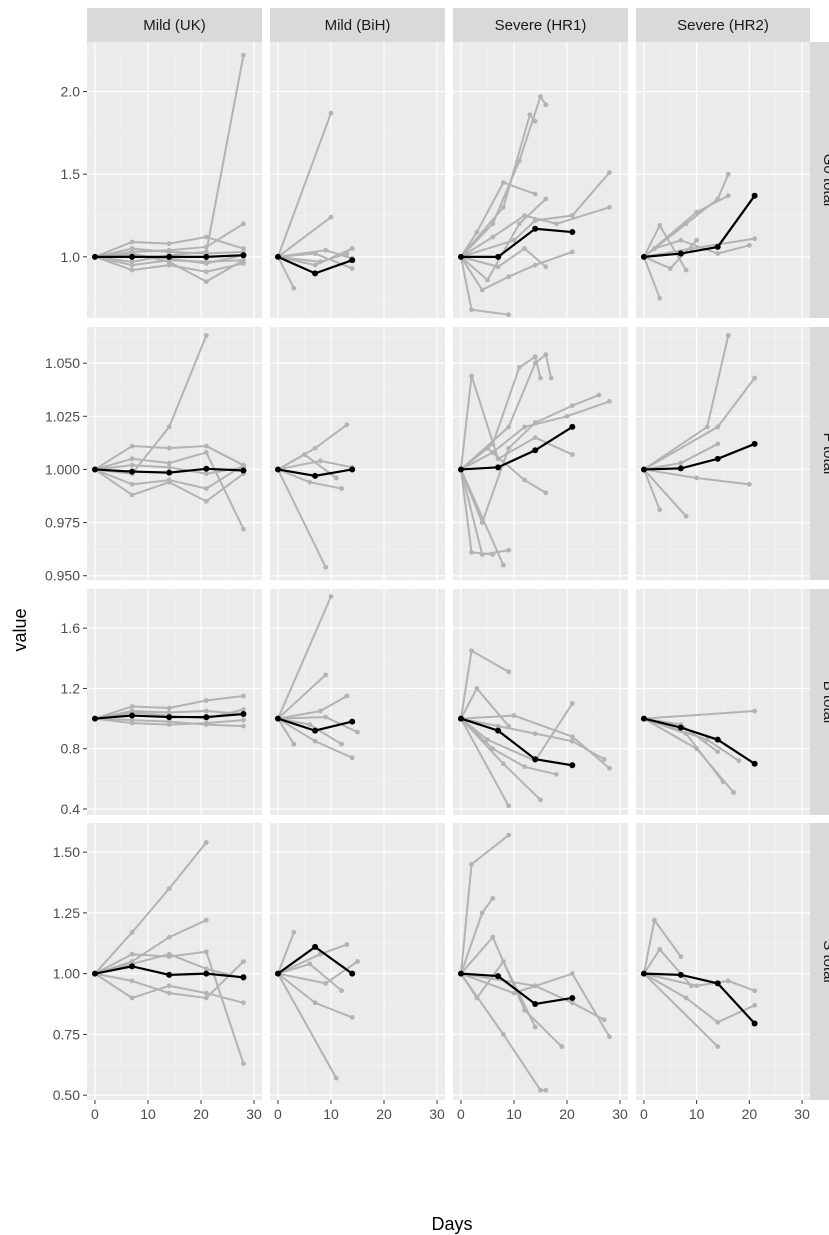  I want to click on y-tick-label: 0.8, so click(71, 749).